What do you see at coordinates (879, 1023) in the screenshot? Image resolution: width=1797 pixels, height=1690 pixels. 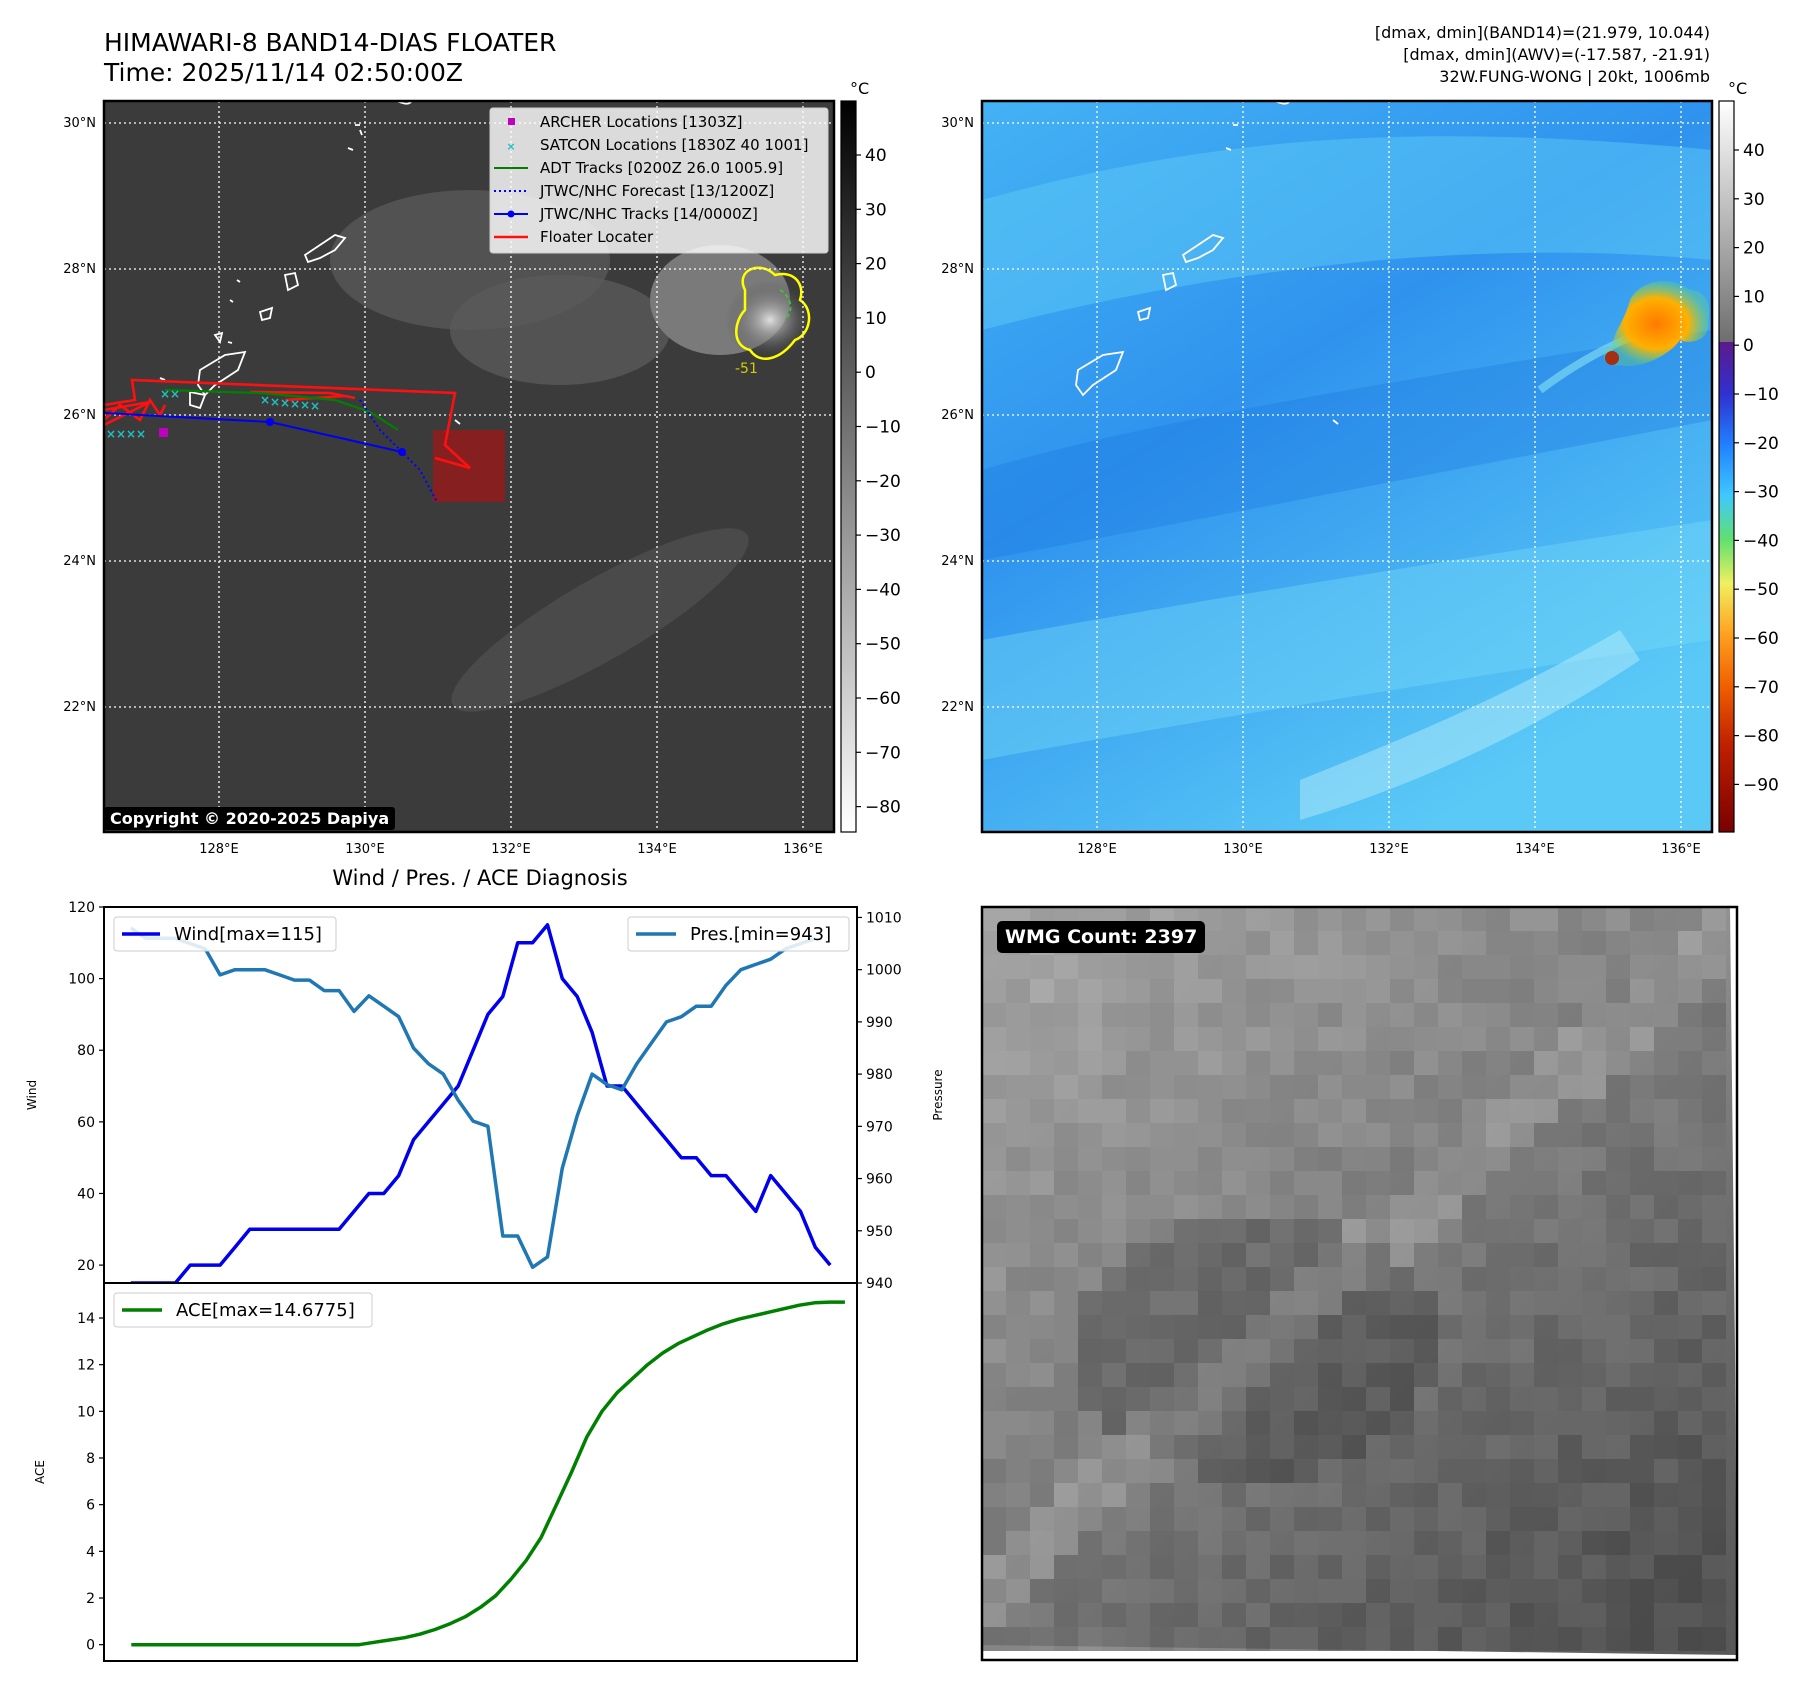 I see `pressure-tick-label: 990` at bounding box center [879, 1023].